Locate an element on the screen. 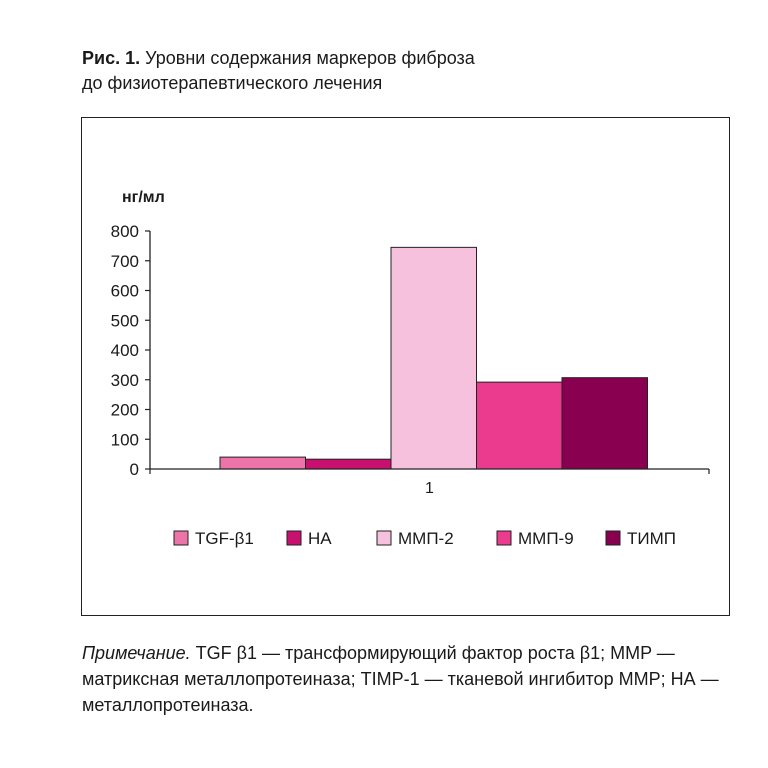 The image size is (768, 768). figure-label: Рис. 1. is located at coordinates (111, 58).